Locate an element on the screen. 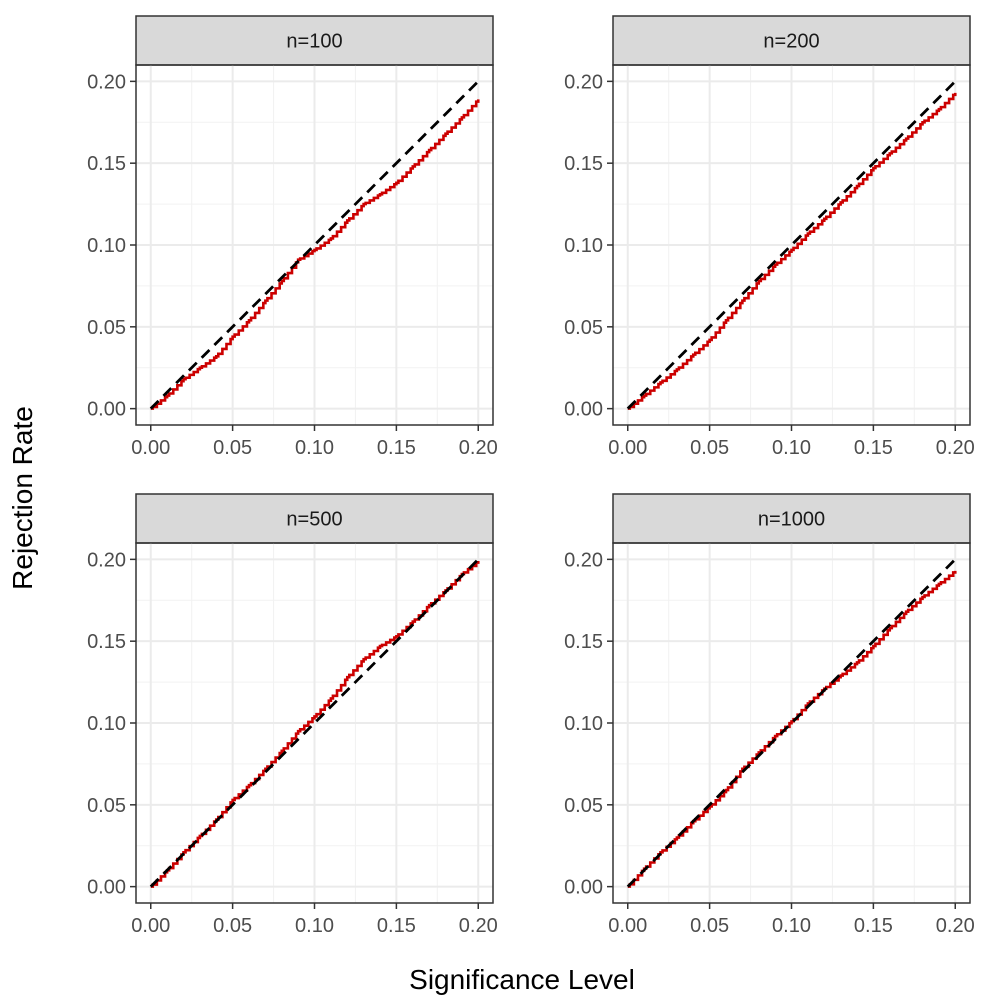  facet-strip-label: n=1000 is located at coordinates (791, 520).